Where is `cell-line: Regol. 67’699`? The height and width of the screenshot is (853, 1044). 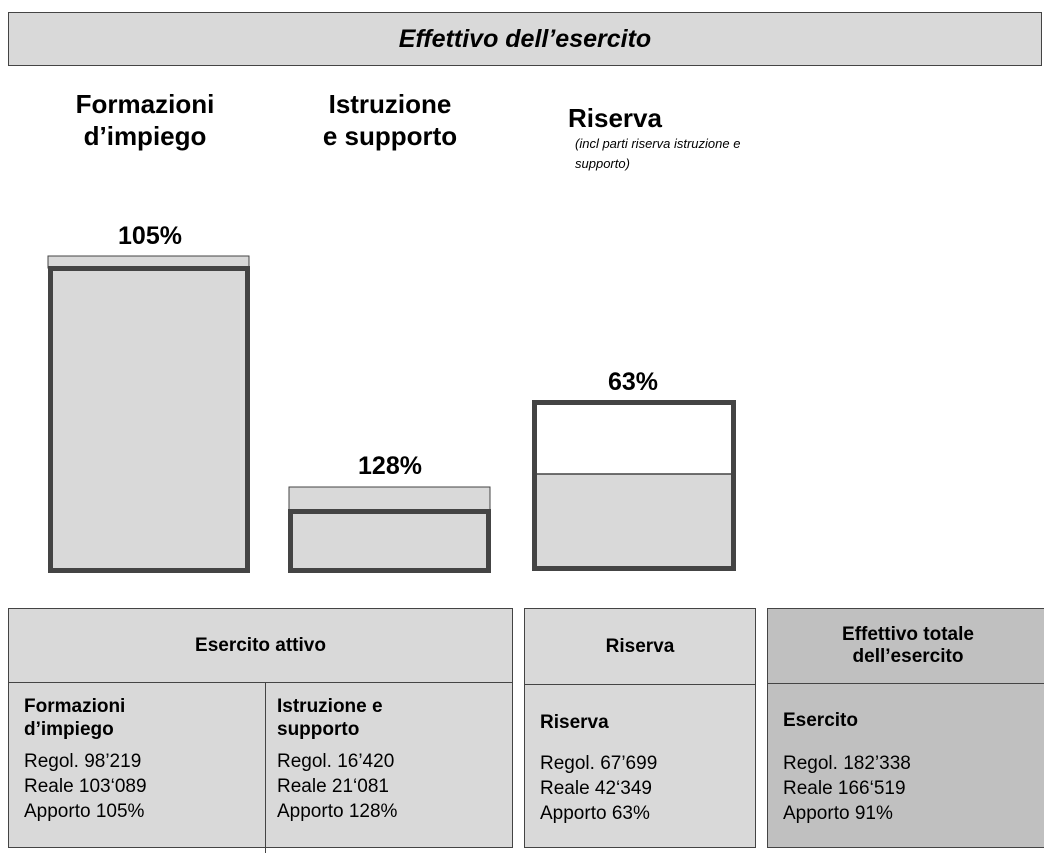
cell-line: Regol. 67’699 is located at coordinates (599, 763).